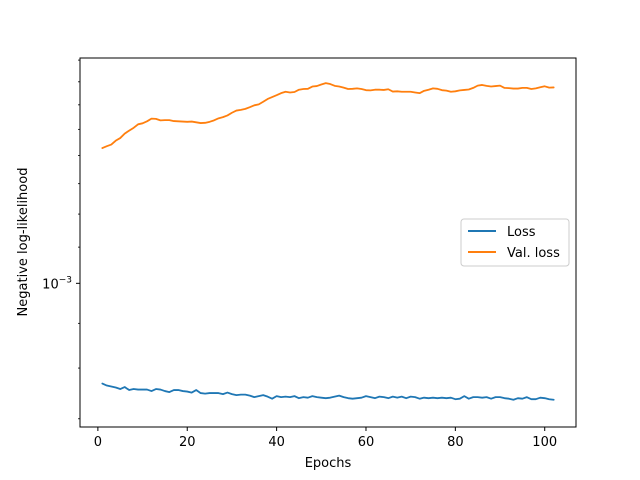 The image size is (640, 480). What do you see at coordinates (98, 442) in the screenshot?
I see `x-tick-label: 0` at bounding box center [98, 442].